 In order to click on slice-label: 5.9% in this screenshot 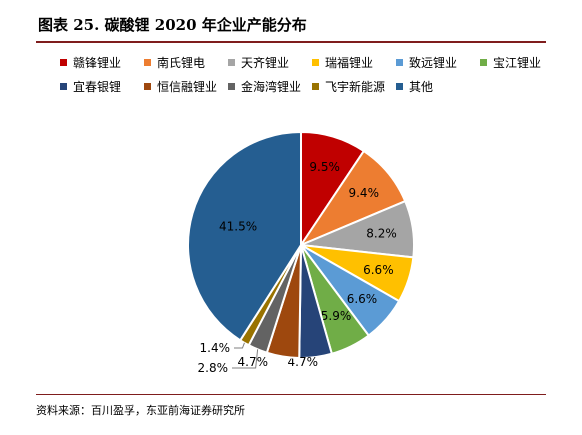, I will do `click(336, 316)`.